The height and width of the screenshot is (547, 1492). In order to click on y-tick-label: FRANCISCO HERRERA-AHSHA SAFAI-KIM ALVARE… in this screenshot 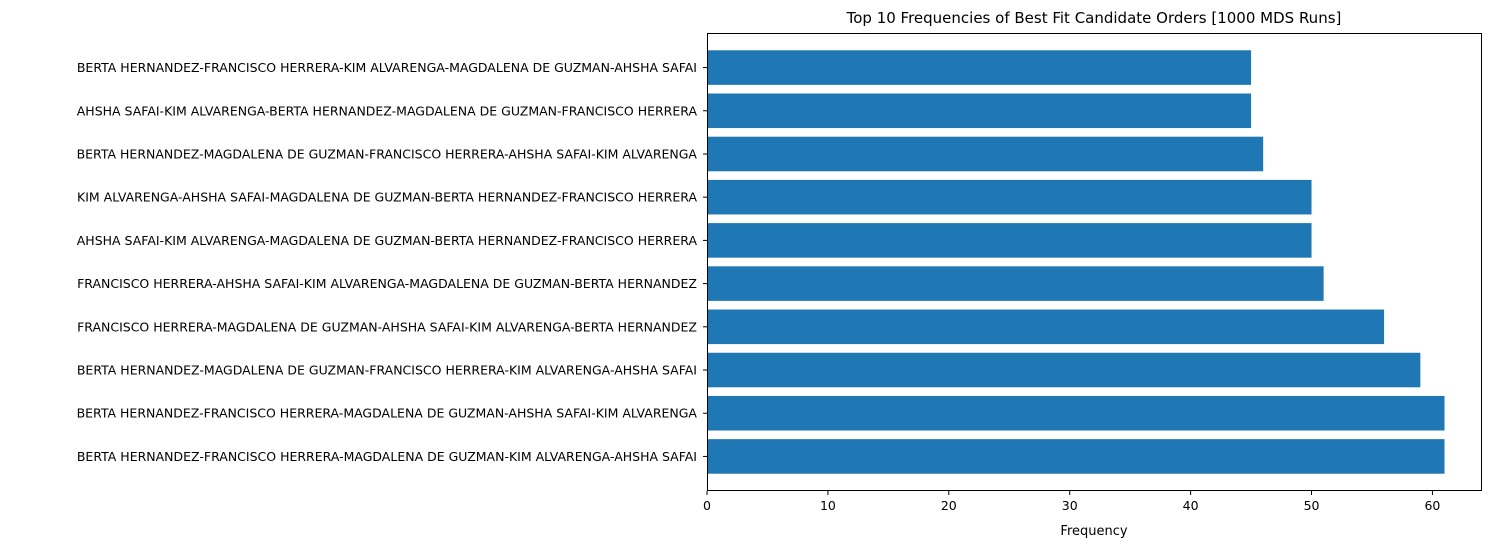, I will do `click(387, 283)`.